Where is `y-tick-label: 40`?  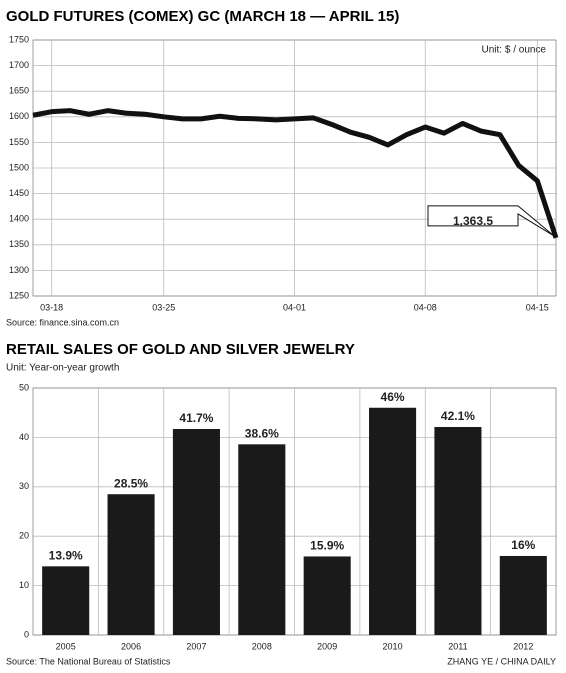 y-tick-label: 40 is located at coordinates (24, 437).